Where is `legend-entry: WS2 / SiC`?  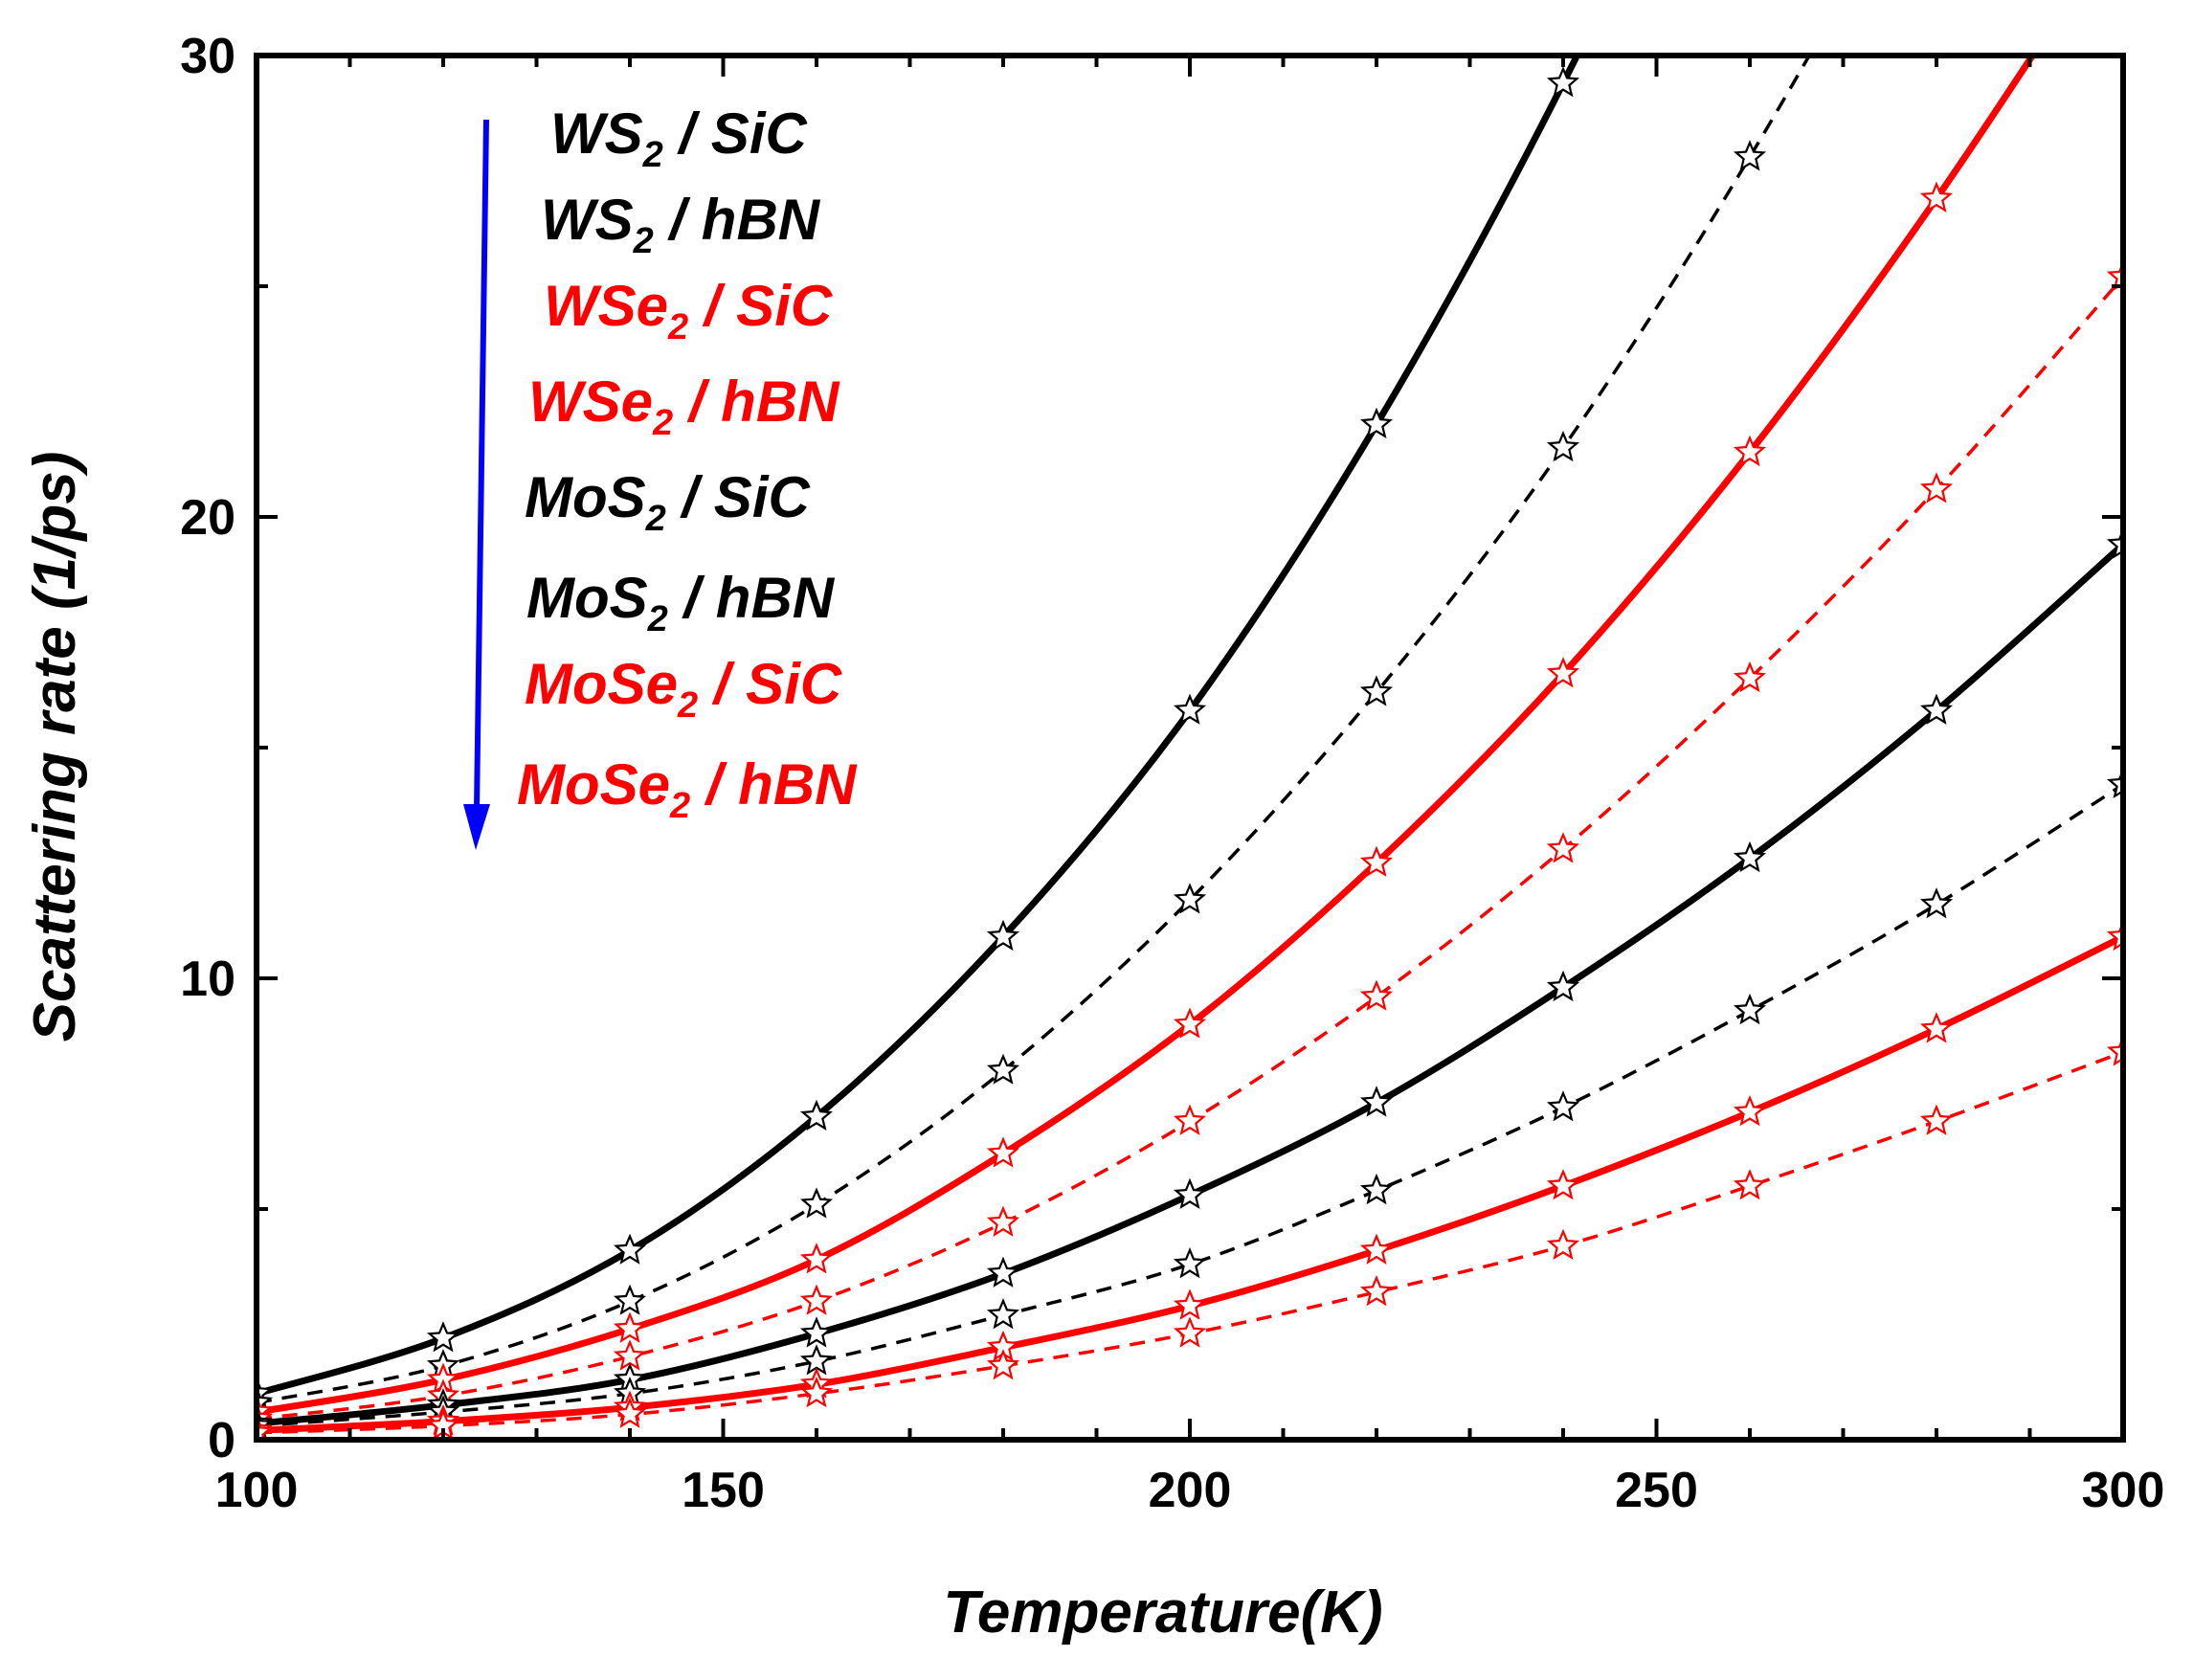 legend-entry: WS2 / SiC is located at coordinates (679, 138).